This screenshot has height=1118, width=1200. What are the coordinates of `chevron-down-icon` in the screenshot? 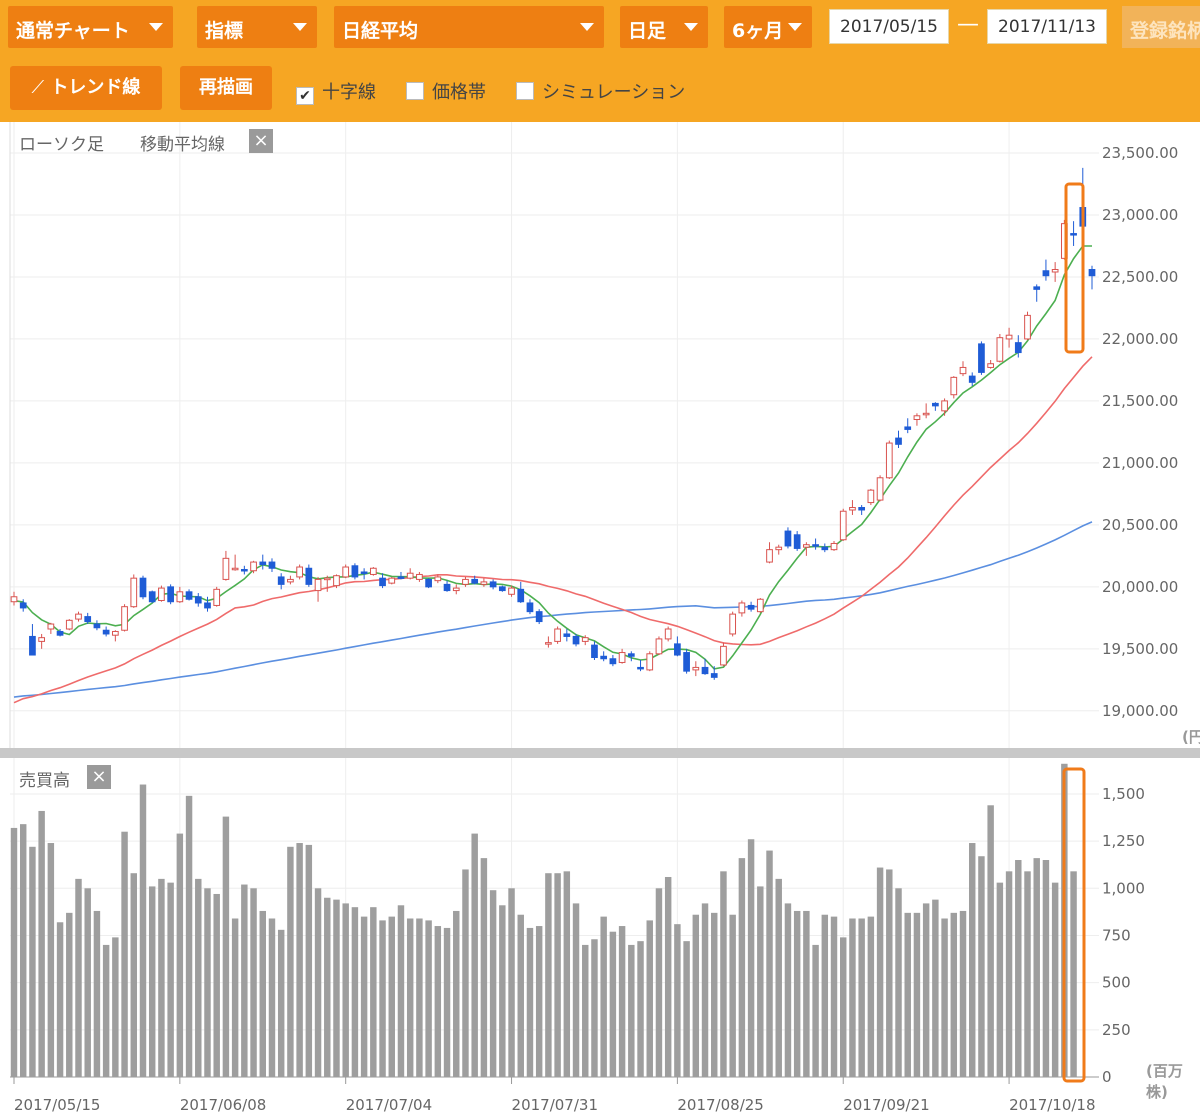 It's located at (691, 27).